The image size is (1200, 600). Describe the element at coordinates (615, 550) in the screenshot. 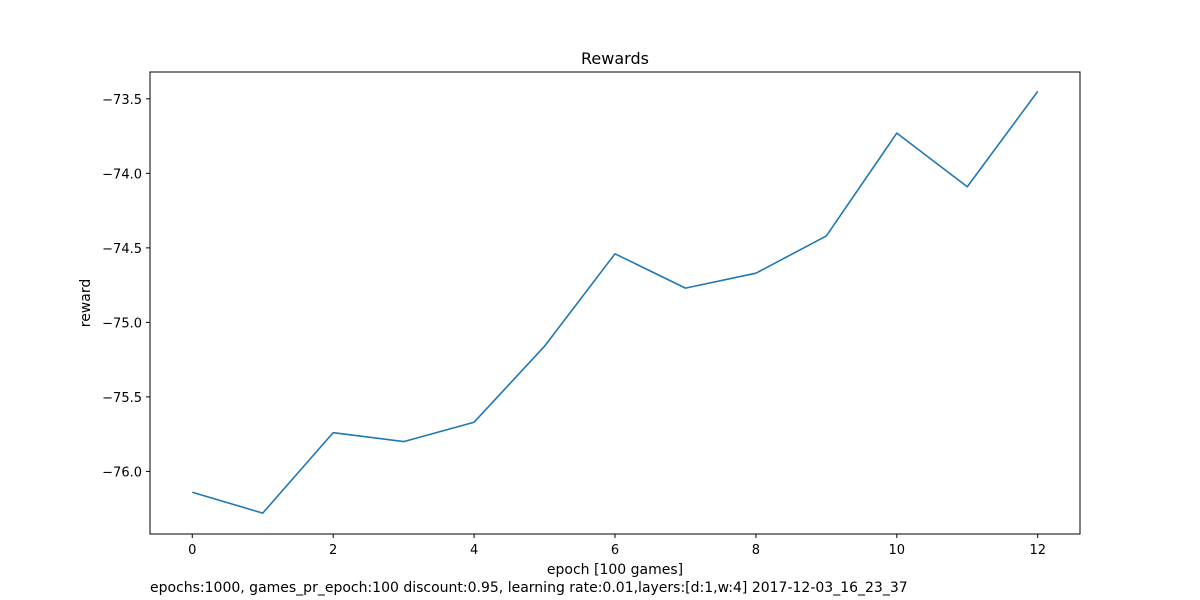

I see `x-tick-label: 6` at that location.